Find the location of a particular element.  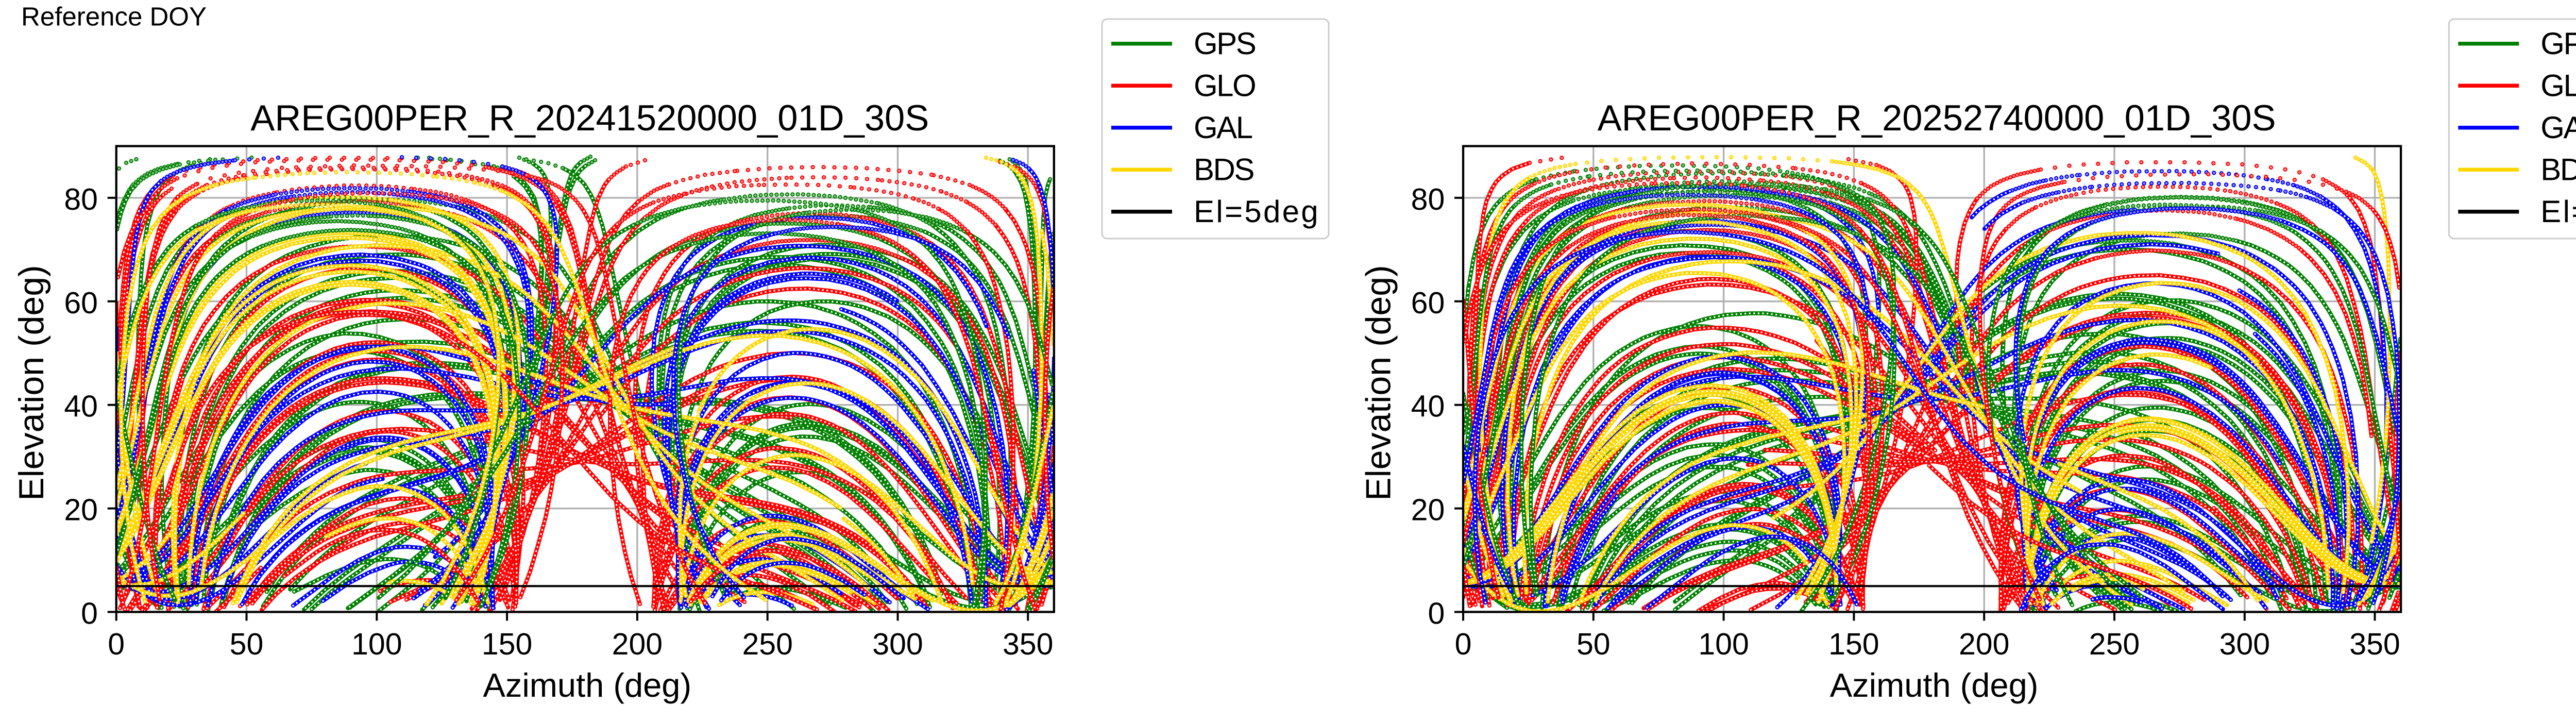

svg-text:AREG00PER_R_20241520000_01D_30: AREG00PER_R_20241520000_01D_30S is located at coordinates (589, 117).